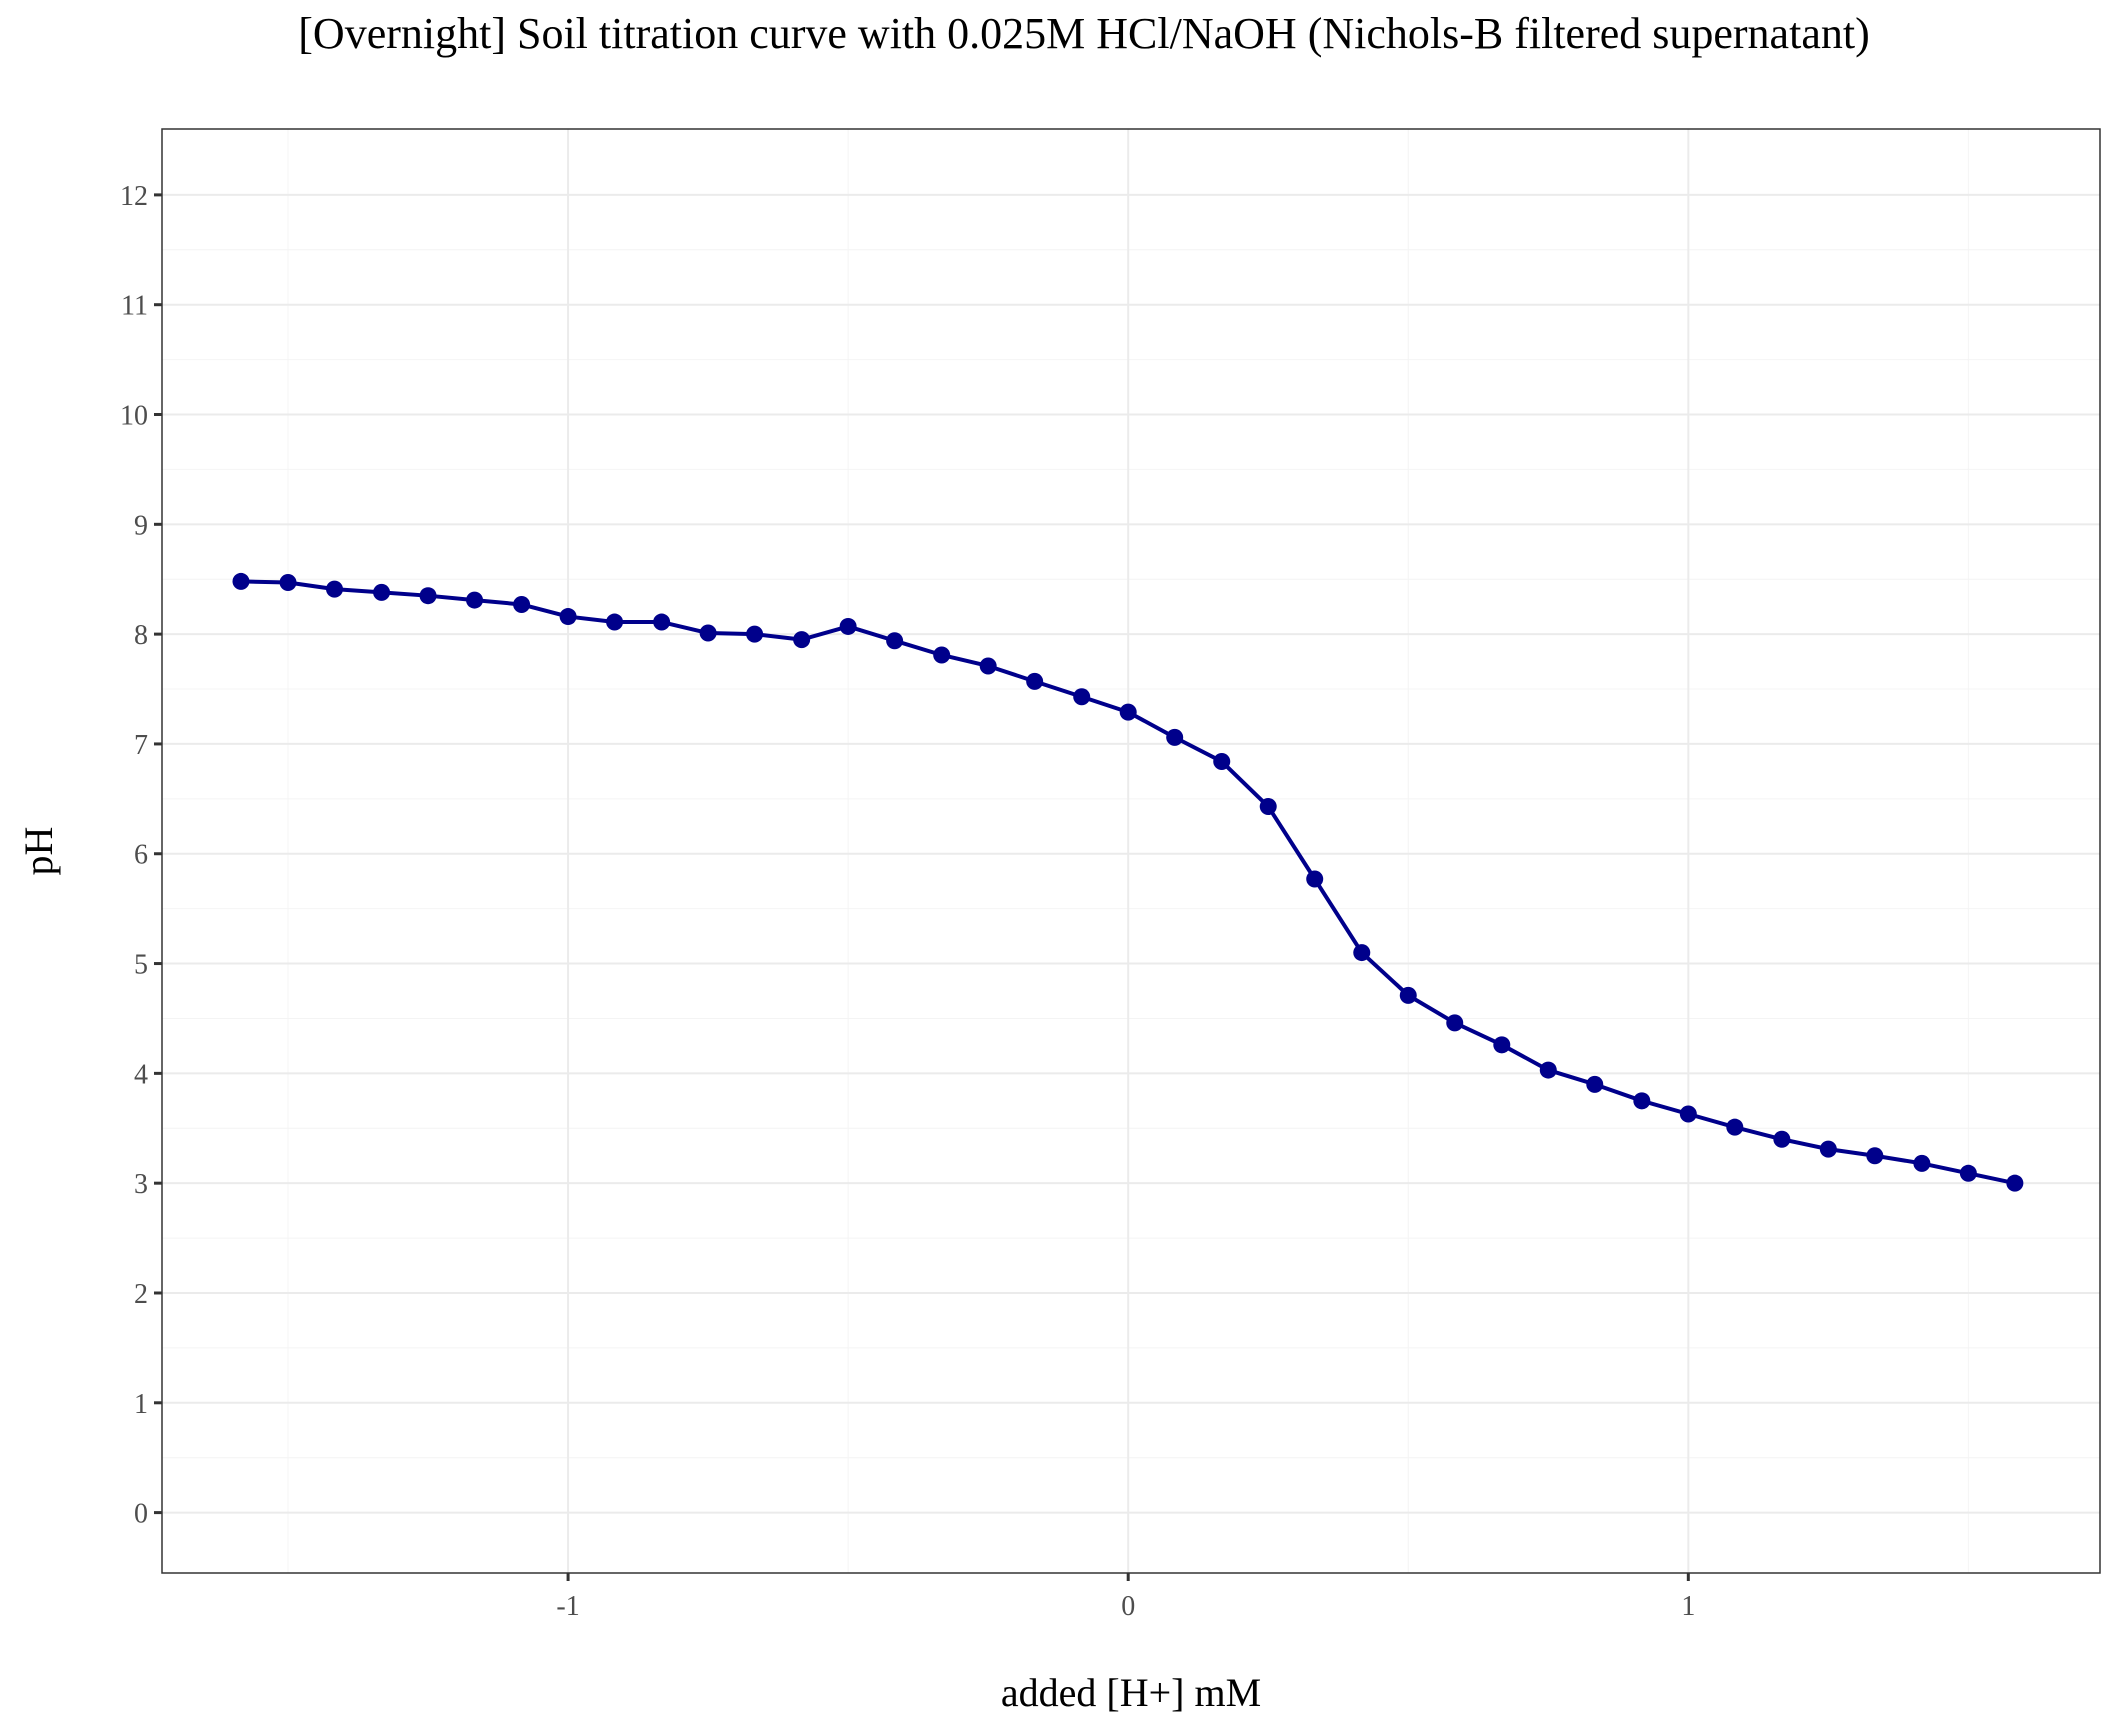 The image size is (2112, 1728). I want to click on y-tick-label: 0, so click(141, 1514).